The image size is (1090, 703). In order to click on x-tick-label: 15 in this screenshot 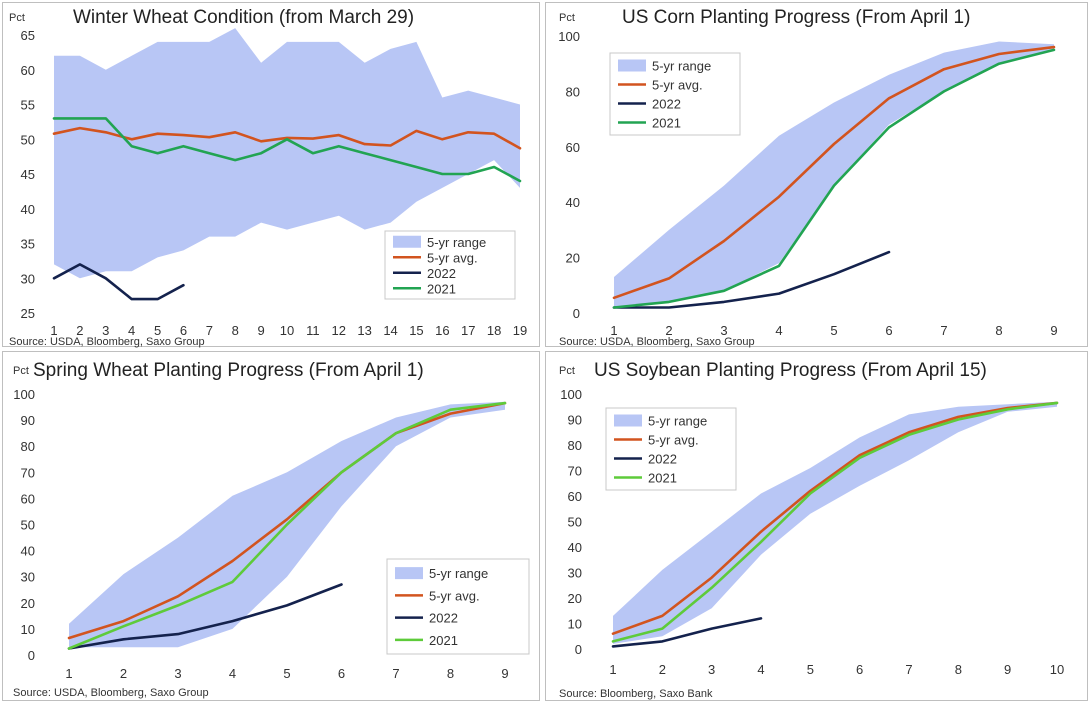, I will do `click(416, 330)`.